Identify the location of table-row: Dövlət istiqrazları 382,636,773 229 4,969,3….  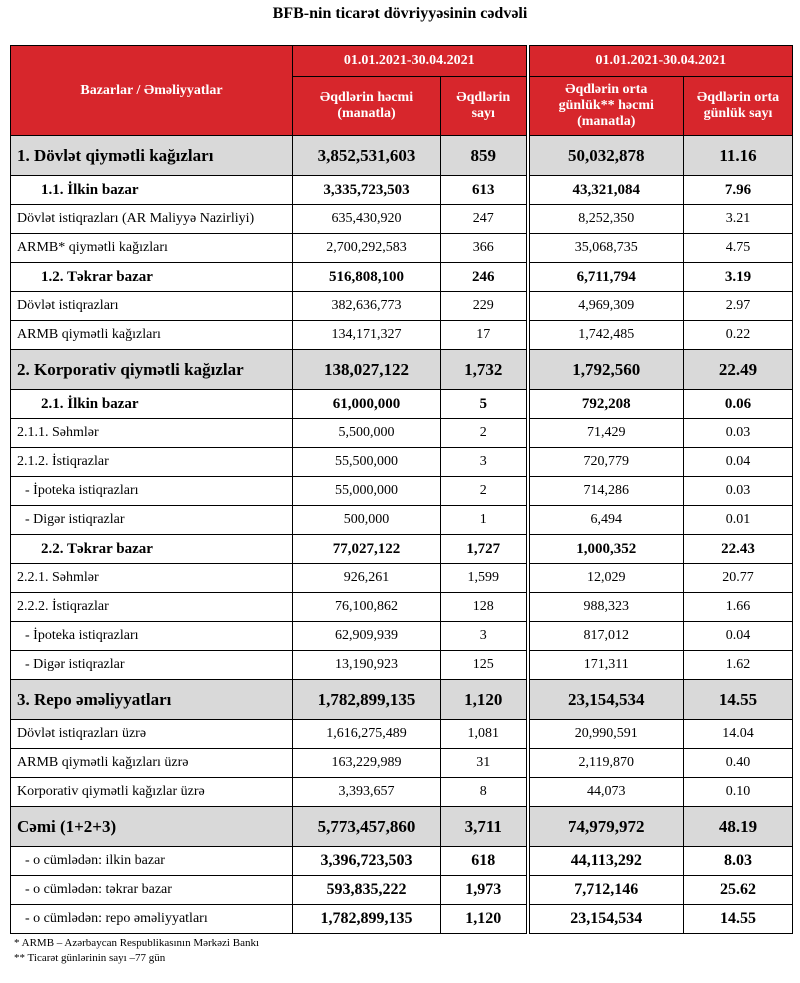
(402, 306).